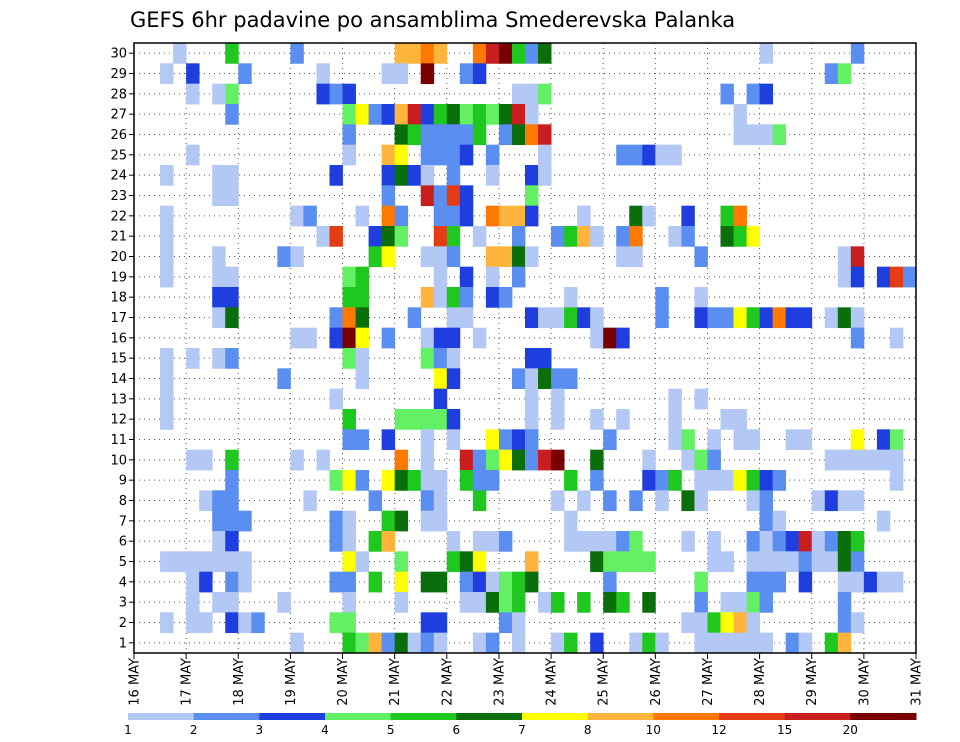 The width and height of the screenshot is (960, 742). Describe the element at coordinates (118, 277) in the screenshot. I see `y-tick-label: 19` at that location.